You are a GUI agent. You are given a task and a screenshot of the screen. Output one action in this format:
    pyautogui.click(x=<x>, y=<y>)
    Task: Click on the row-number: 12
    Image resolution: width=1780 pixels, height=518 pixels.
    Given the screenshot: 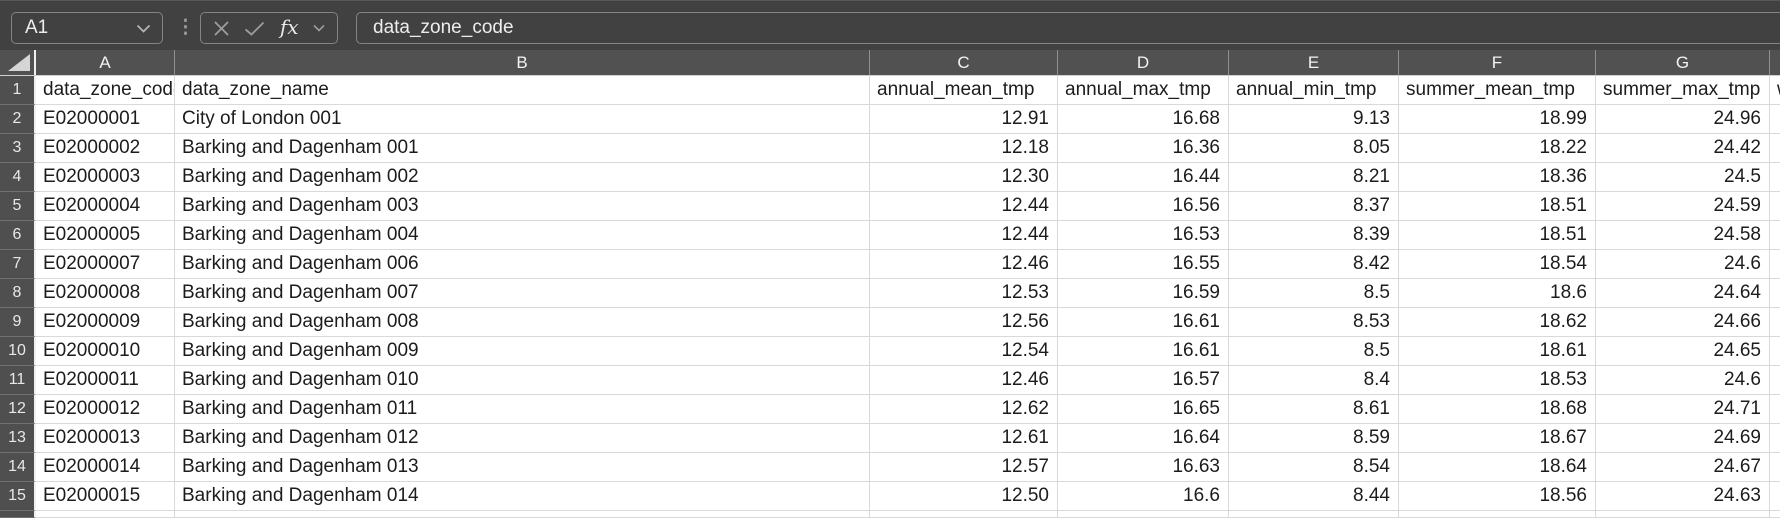 What is the action you would take?
    pyautogui.click(x=18, y=409)
    